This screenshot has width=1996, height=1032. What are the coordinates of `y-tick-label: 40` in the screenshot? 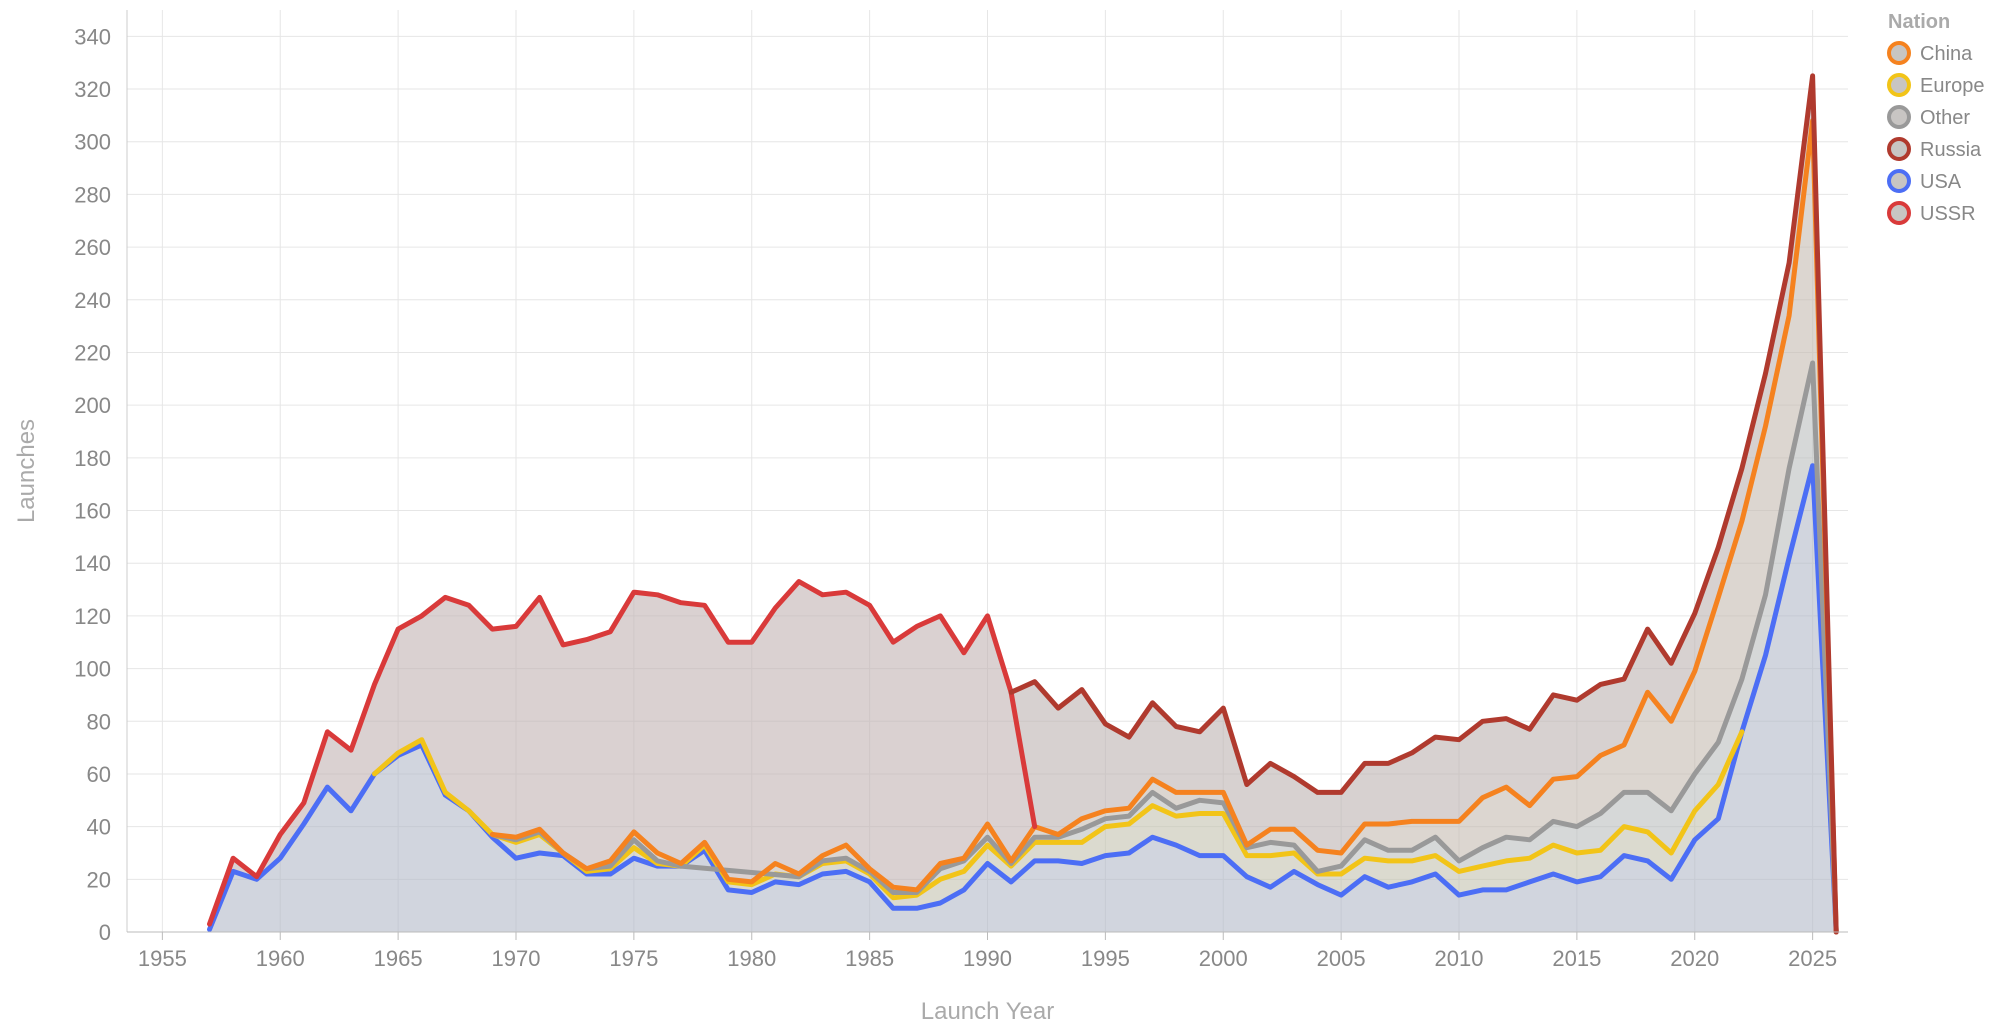 It's located at (99, 827).